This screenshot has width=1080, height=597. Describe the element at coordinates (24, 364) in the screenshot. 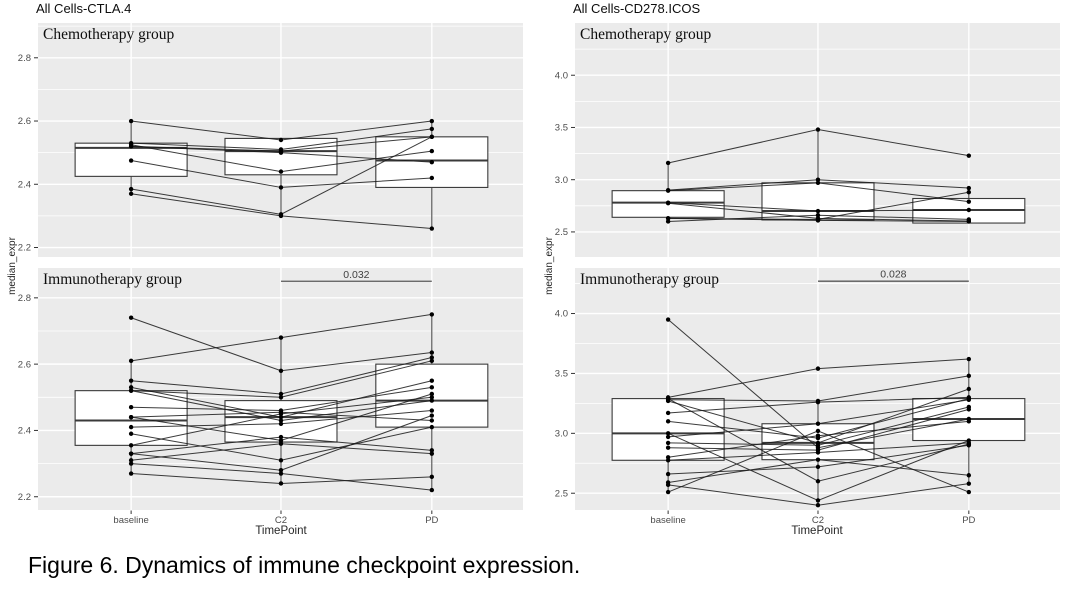

I see `y-tick-label: 2.6` at that location.